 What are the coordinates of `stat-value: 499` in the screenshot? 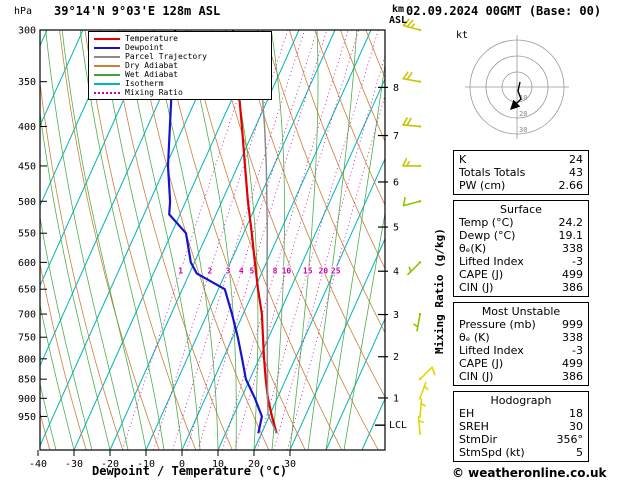 It's located at (572, 363).